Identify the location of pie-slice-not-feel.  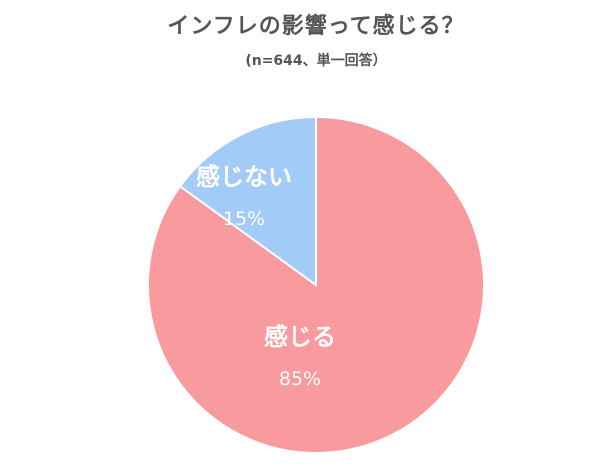
(247, 201).